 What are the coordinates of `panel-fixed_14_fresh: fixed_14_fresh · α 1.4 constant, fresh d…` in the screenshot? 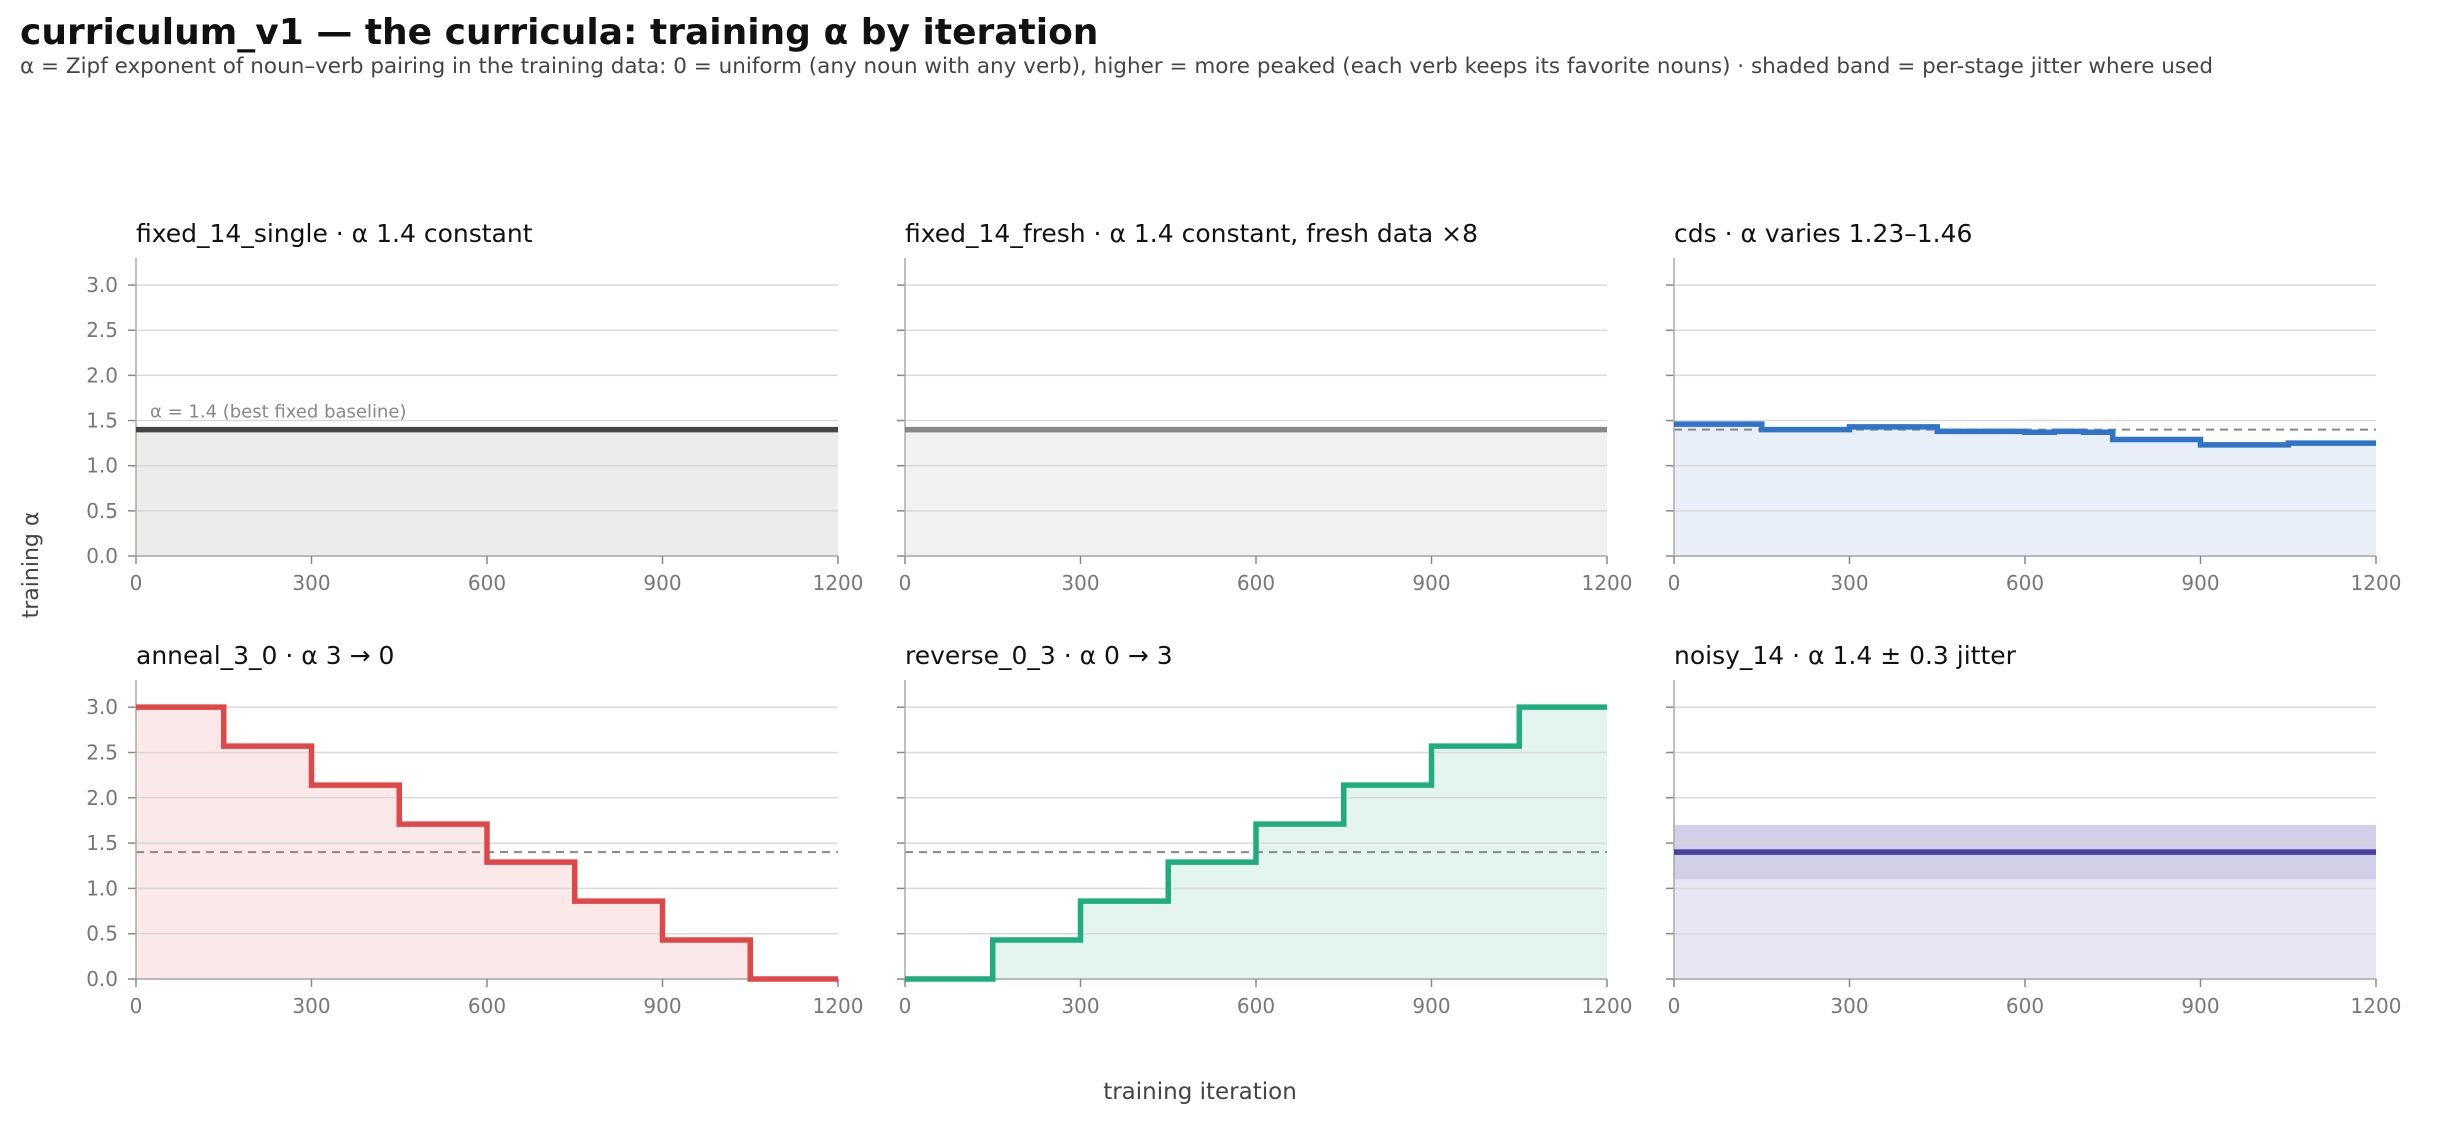 It's located at (1264, 407).